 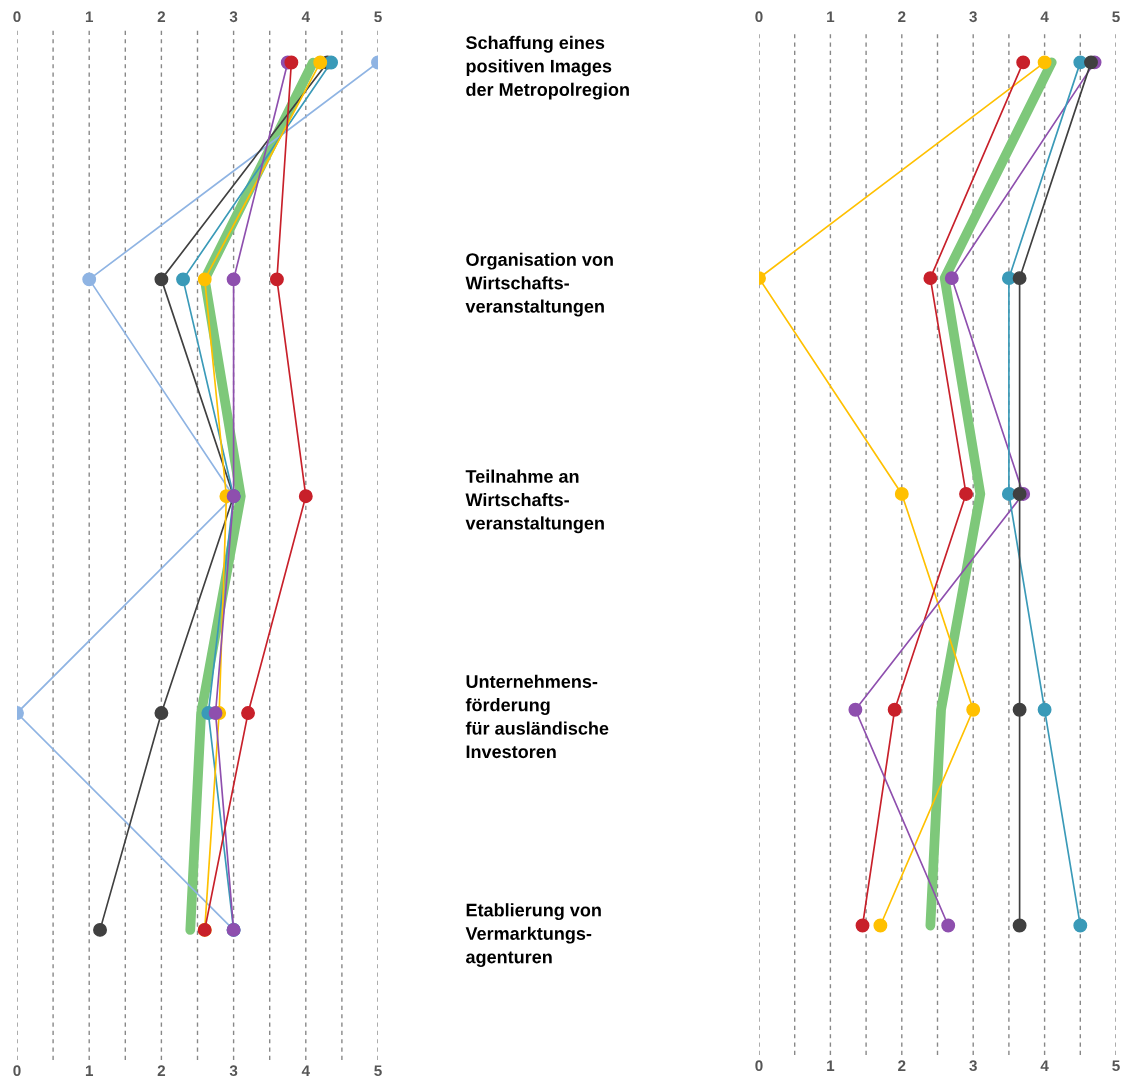 I want to click on y-tick-label: Organisation von Wirtschafts- veranstaltungen, so click(x=539, y=284).